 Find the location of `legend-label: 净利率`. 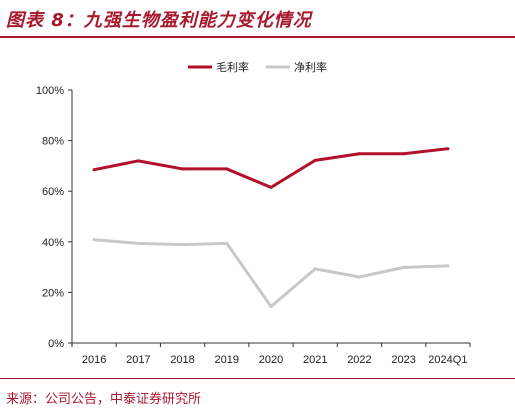

legend-label: 净利率 is located at coordinates (310, 67).